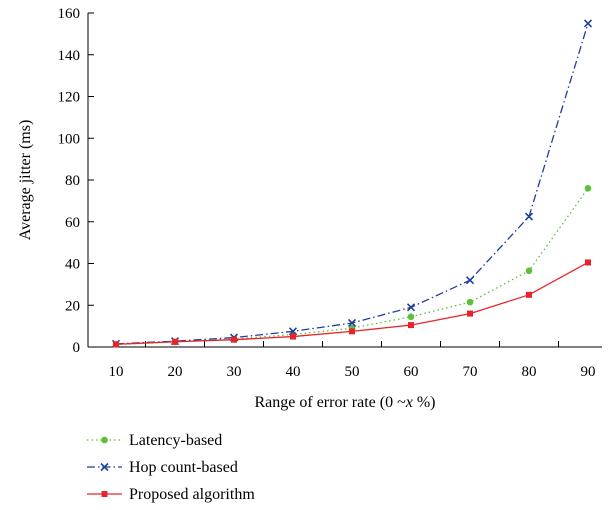 This screenshot has width=615, height=510. Describe the element at coordinates (588, 372) in the screenshot. I see `x-tick-label: 90` at that location.